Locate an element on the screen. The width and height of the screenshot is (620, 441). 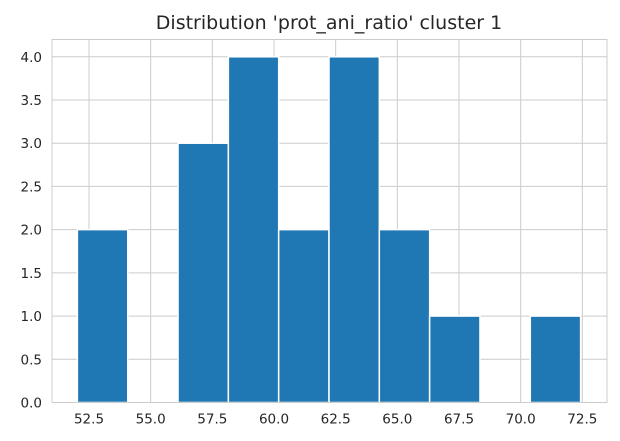
chart-title: Distribution 'prot_ani_ratio' cluster 1 is located at coordinates (329, 23).